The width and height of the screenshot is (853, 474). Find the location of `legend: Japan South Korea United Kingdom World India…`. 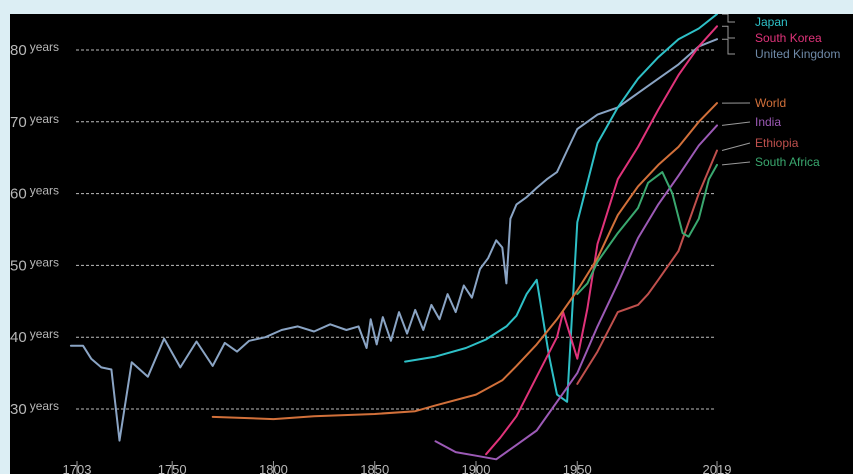

legend: Japan South Korea United Kingdom World India… is located at coordinates (780, 91).